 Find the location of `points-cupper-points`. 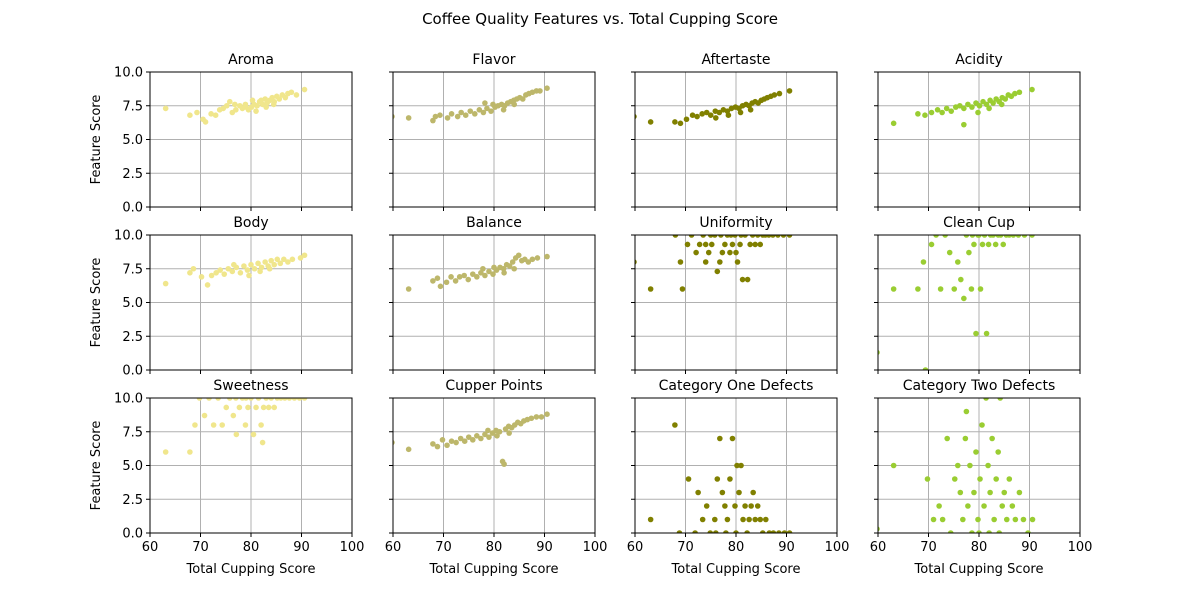

points-cupper-points is located at coordinates (471, 439).